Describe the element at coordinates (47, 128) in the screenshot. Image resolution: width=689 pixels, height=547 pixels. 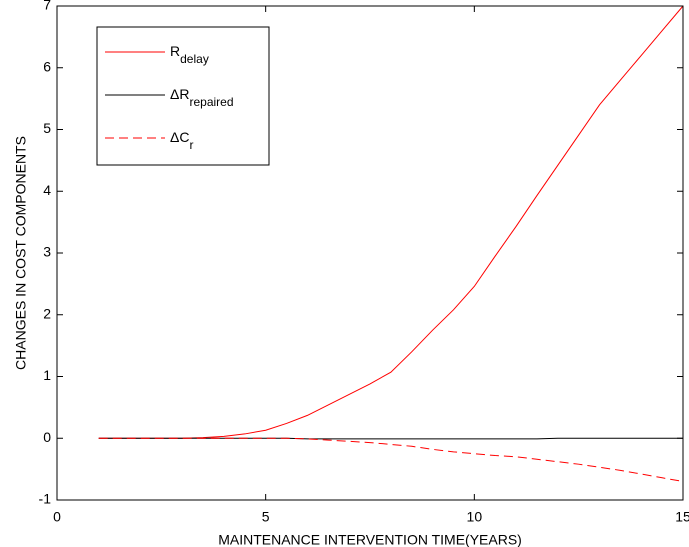
I see `y-tick-label: 5` at that location.